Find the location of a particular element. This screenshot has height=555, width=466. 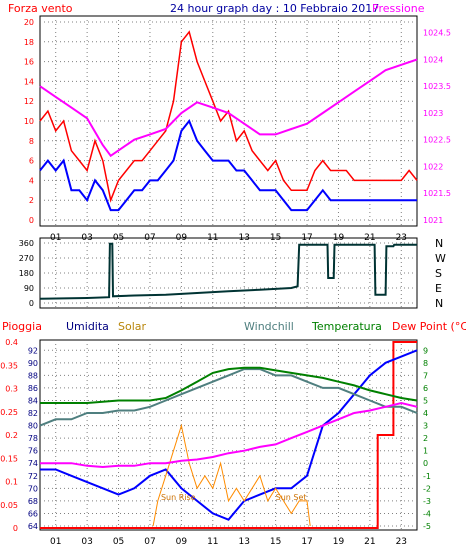

sunrise-annotation: Sun Rise is located at coordinates (178, 497).